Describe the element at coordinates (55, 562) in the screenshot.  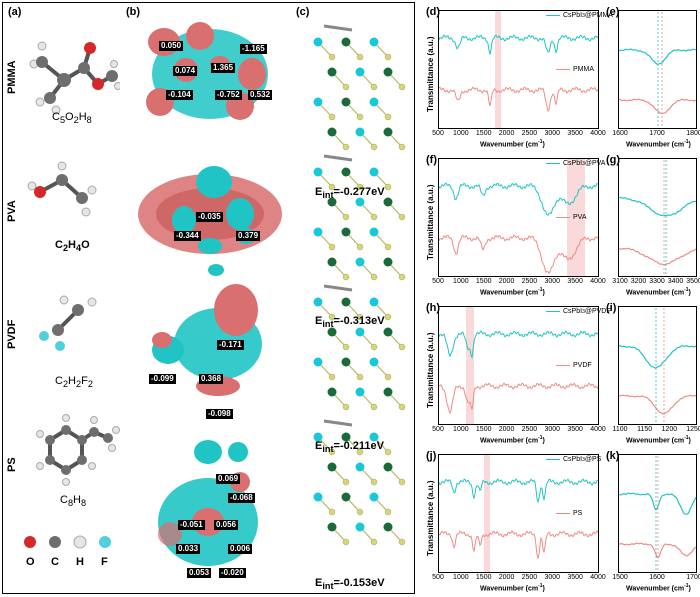
I see `atom-legend-c: C` at that location.